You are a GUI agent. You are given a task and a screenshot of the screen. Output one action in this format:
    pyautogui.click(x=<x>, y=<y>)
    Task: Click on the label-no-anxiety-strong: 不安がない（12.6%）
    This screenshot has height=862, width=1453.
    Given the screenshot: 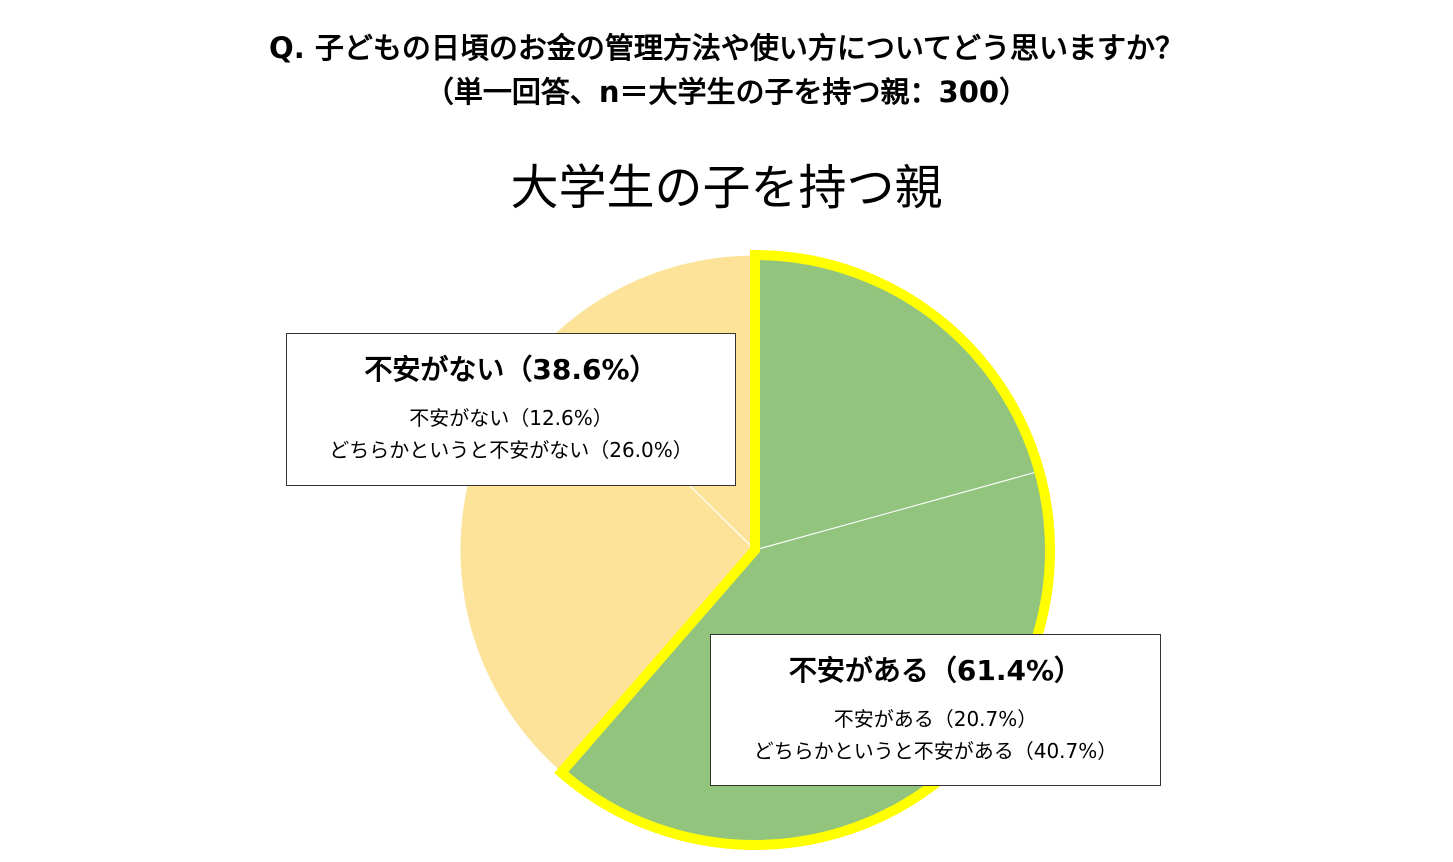 What is the action you would take?
    pyautogui.click(x=511, y=418)
    